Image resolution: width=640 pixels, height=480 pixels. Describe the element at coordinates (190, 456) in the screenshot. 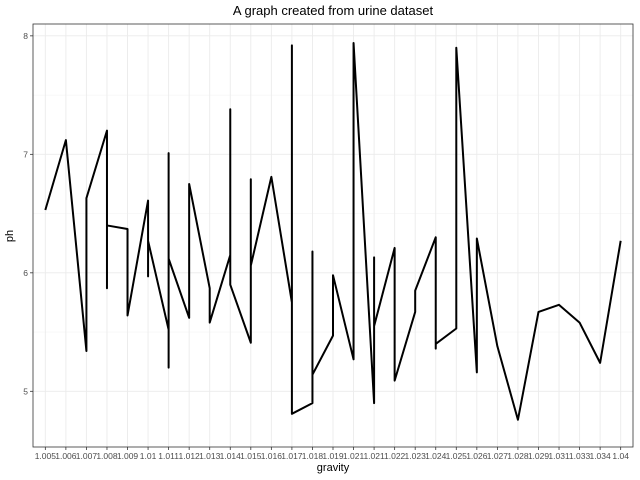

I see `x-tick-label: 1.012` at that location.